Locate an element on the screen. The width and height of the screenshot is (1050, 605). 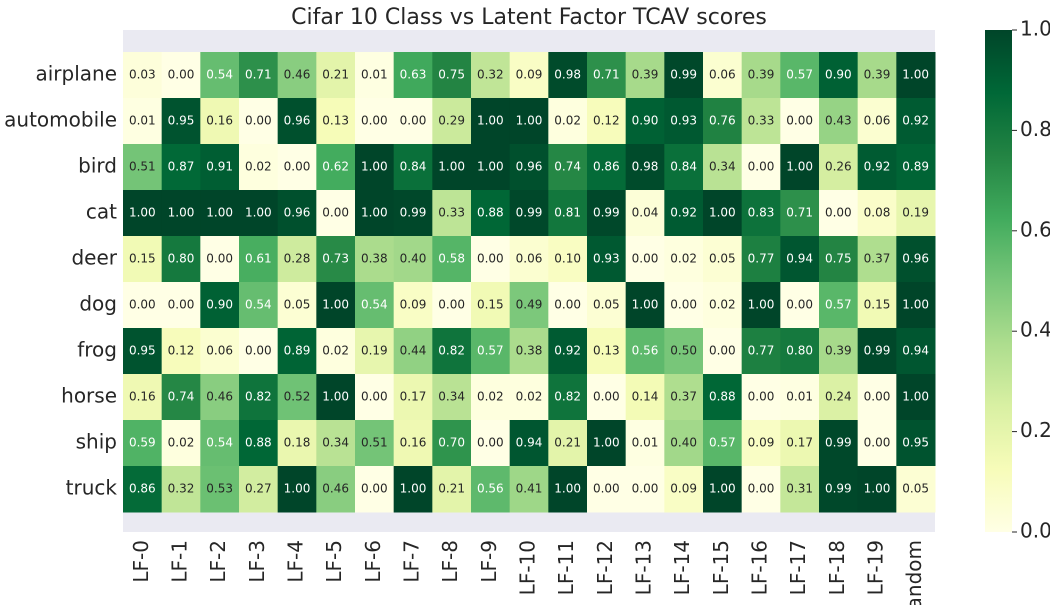
cell-label: 0.19 is located at coordinates (915, 213).